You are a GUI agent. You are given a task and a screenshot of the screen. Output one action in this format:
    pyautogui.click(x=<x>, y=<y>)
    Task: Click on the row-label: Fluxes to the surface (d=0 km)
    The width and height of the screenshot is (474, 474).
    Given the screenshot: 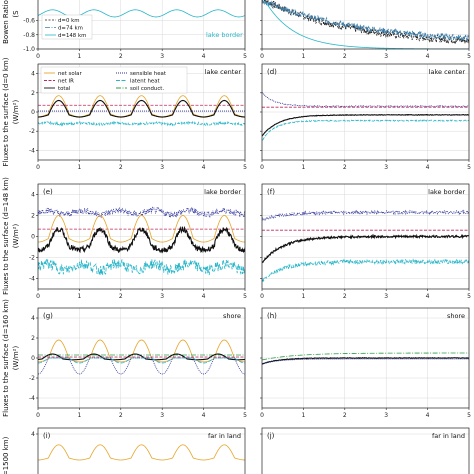 What is the action you would take?
    pyautogui.click(x=6, y=111)
    